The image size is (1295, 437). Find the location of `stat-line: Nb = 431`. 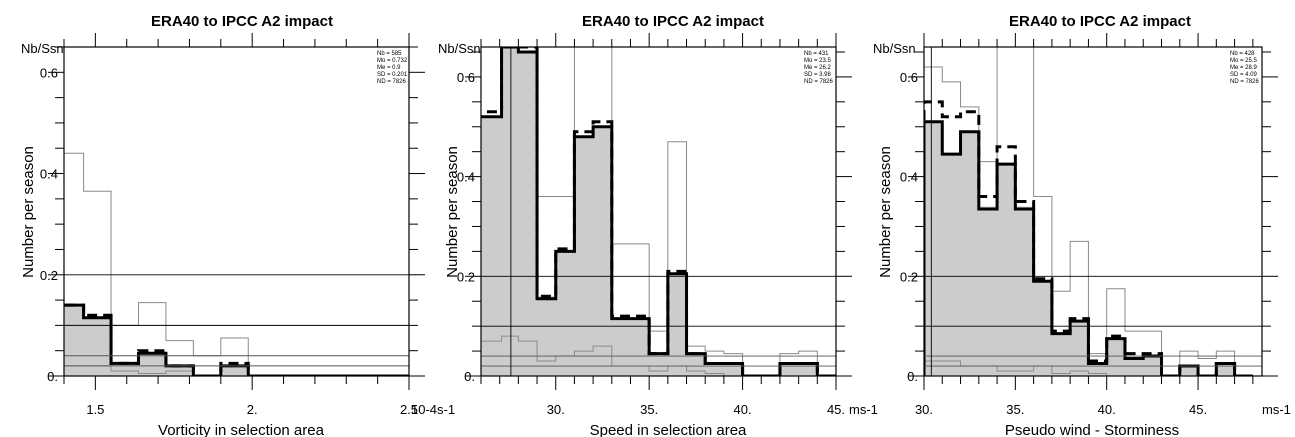

stat-line: Nb = 431 is located at coordinates (816, 54).